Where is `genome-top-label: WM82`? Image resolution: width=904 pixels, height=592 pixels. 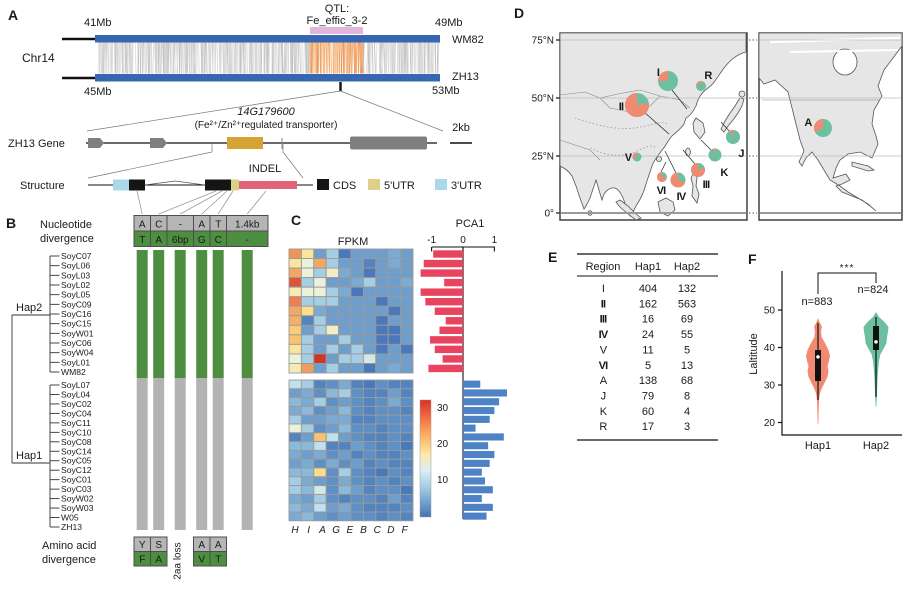 genome-top-label: WM82 is located at coordinates (468, 40).